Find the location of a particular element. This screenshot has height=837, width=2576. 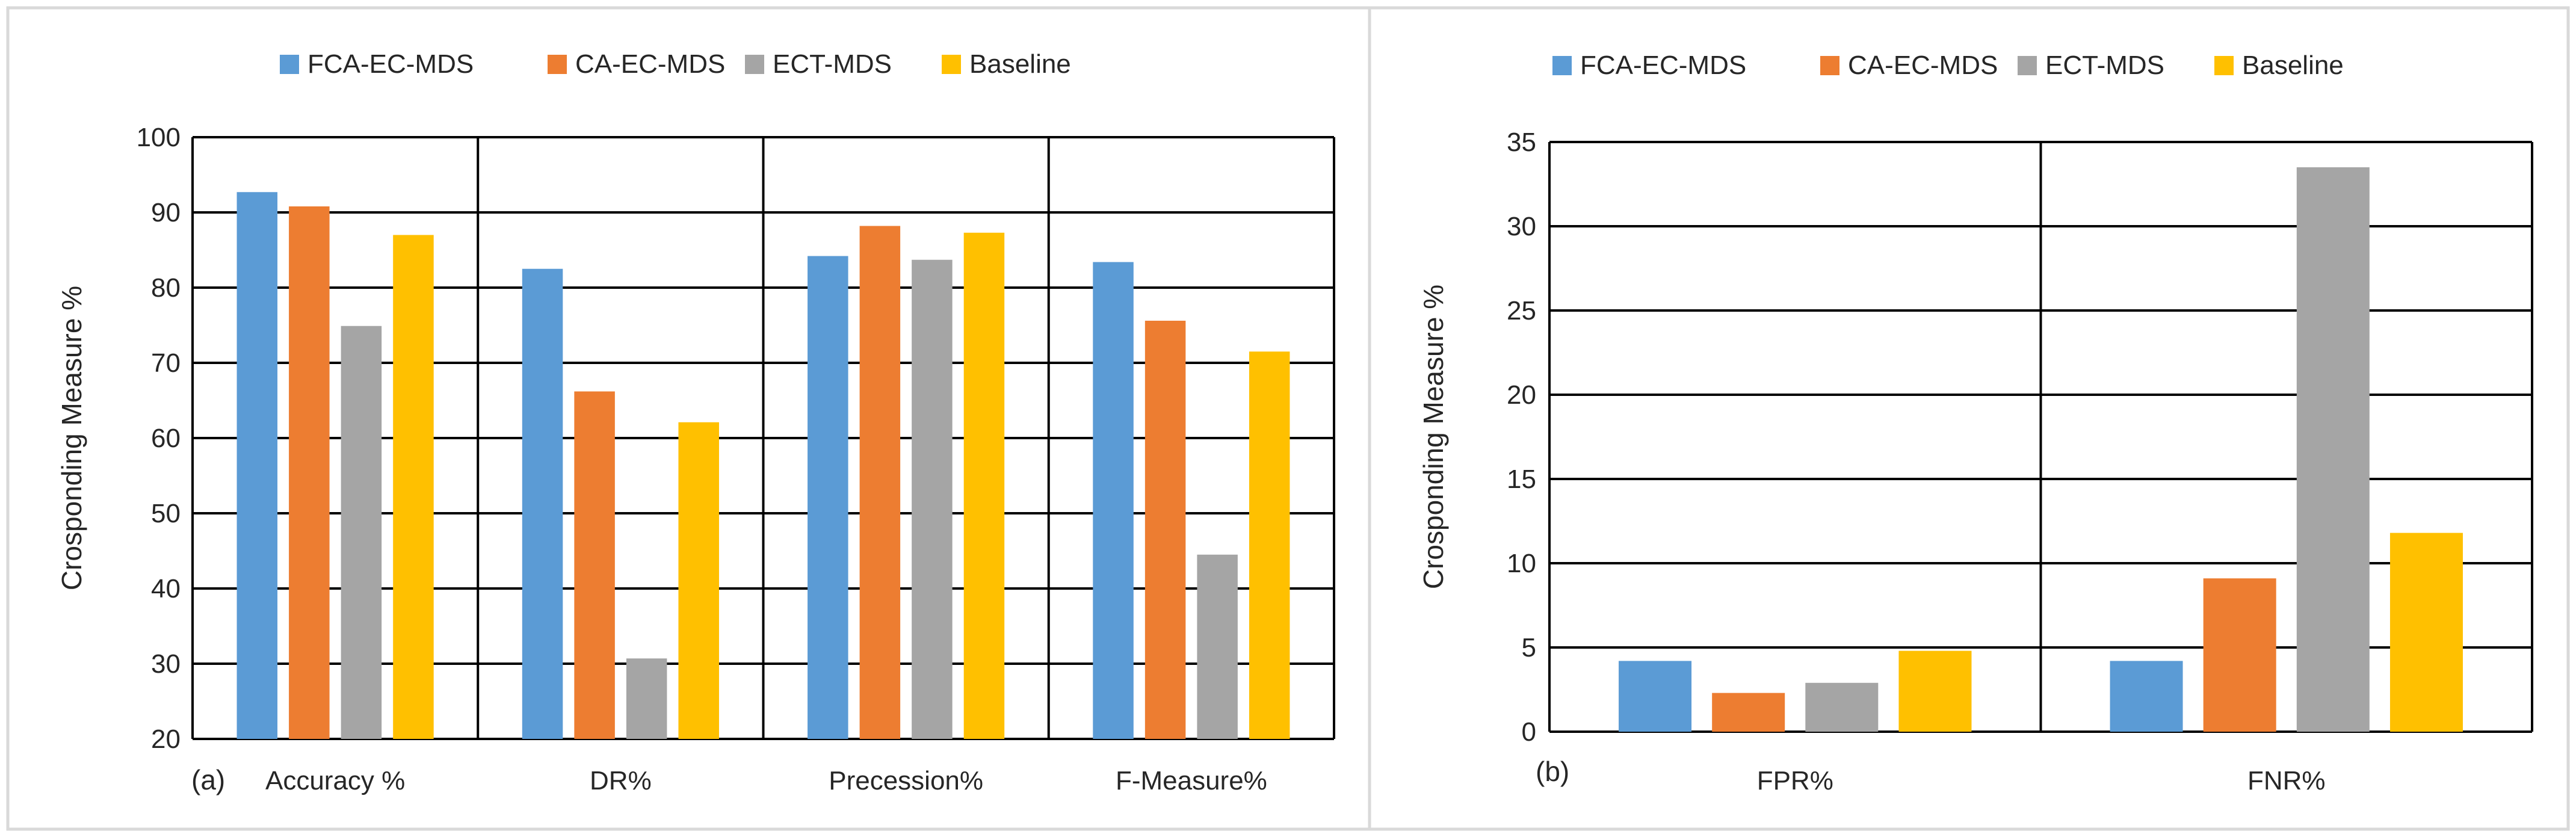

y-tick-label: 80 is located at coordinates (166, 288).